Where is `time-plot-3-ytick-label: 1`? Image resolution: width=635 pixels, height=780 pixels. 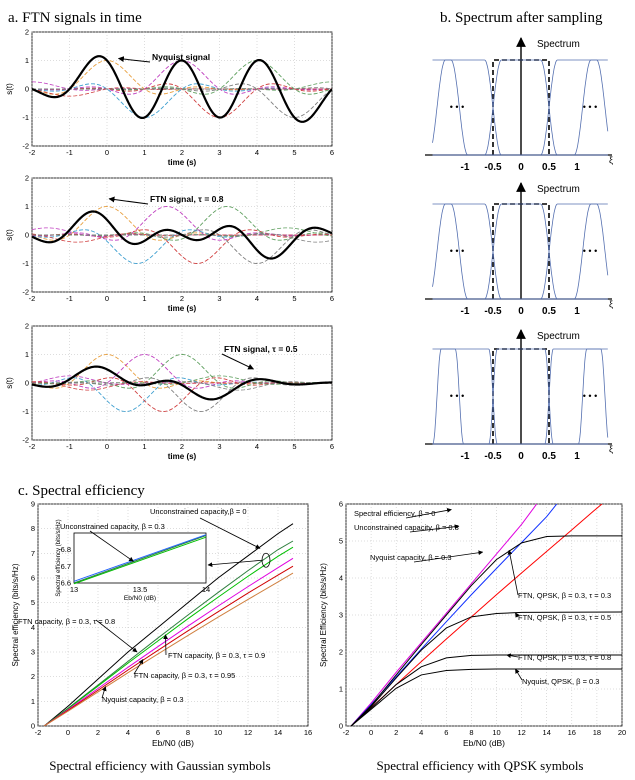
time-plot-3-ytick-label: 1 is located at coordinates (27, 354).